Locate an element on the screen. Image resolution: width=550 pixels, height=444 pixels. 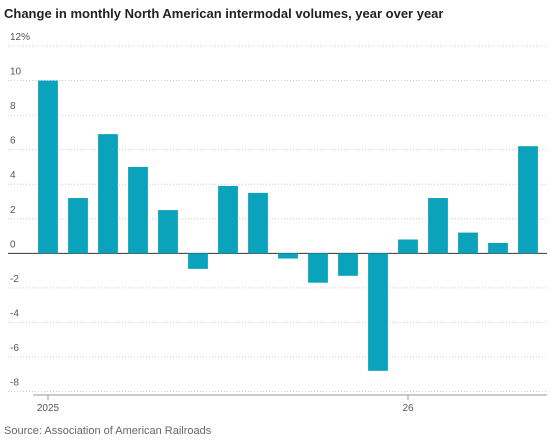
y-tick-label: 8 is located at coordinates (13, 106).